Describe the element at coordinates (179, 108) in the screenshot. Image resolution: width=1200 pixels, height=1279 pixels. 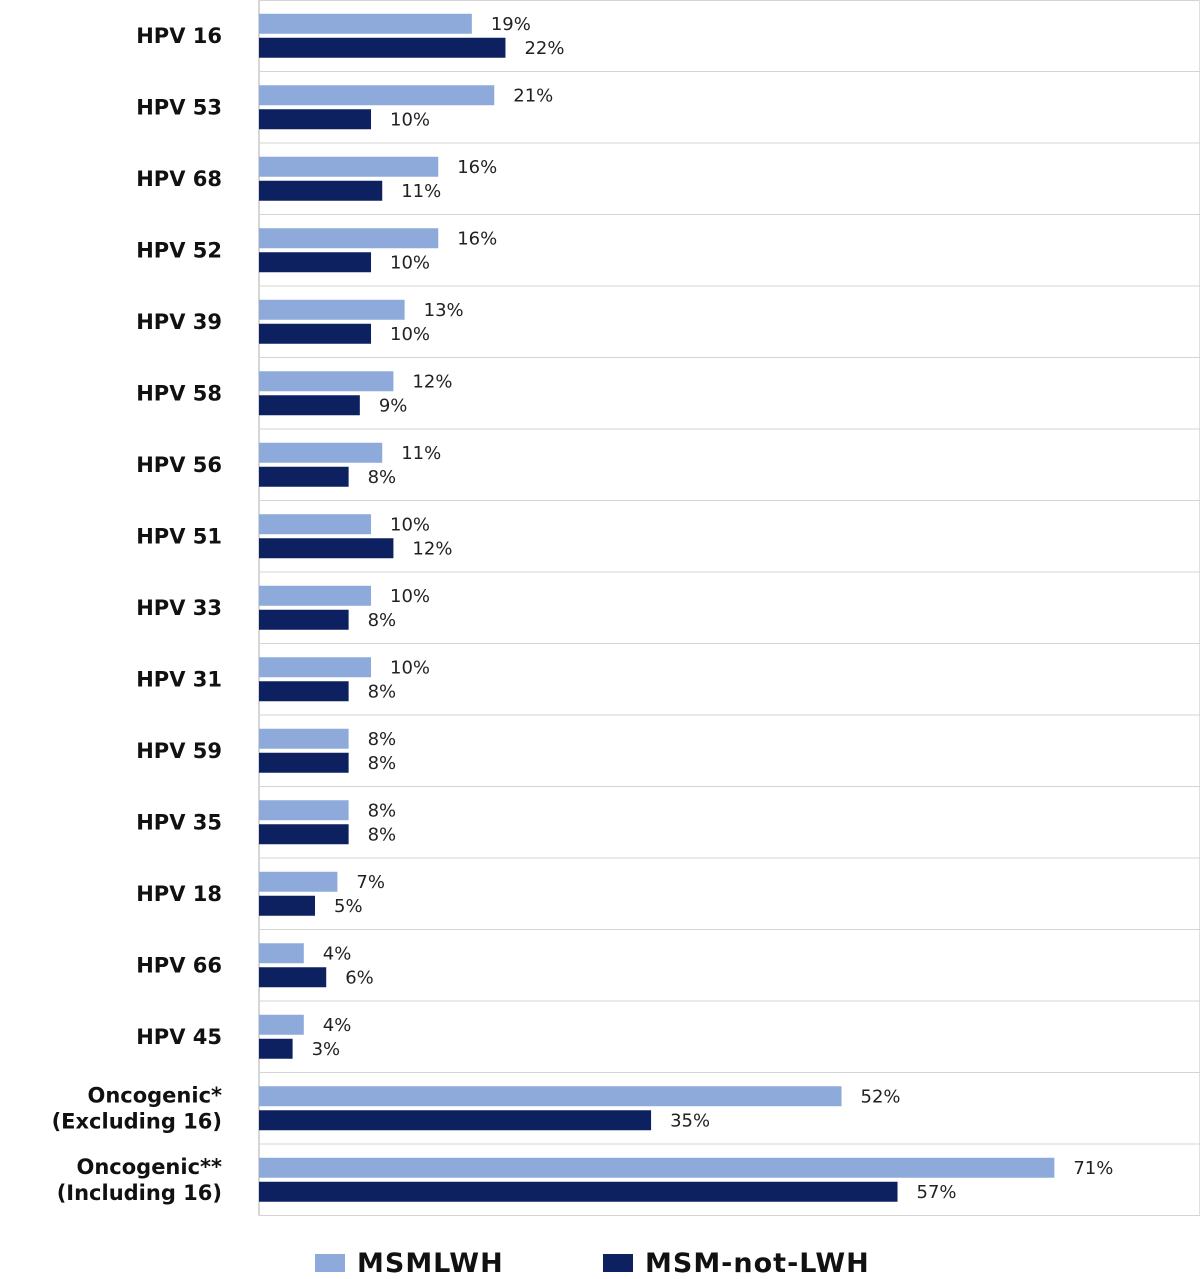
I see `category-label: HPV 53` at that location.